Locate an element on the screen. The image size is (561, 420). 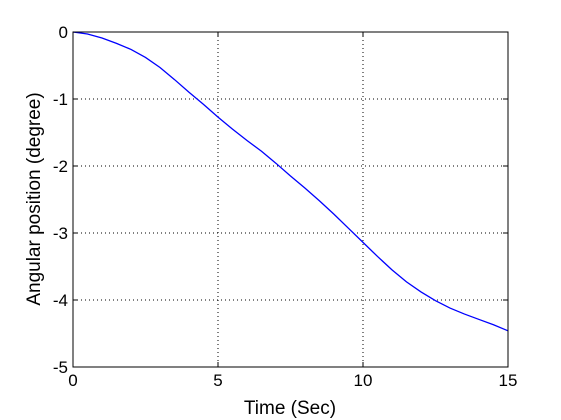
x-tick-label: 5 is located at coordinates (217, 380).